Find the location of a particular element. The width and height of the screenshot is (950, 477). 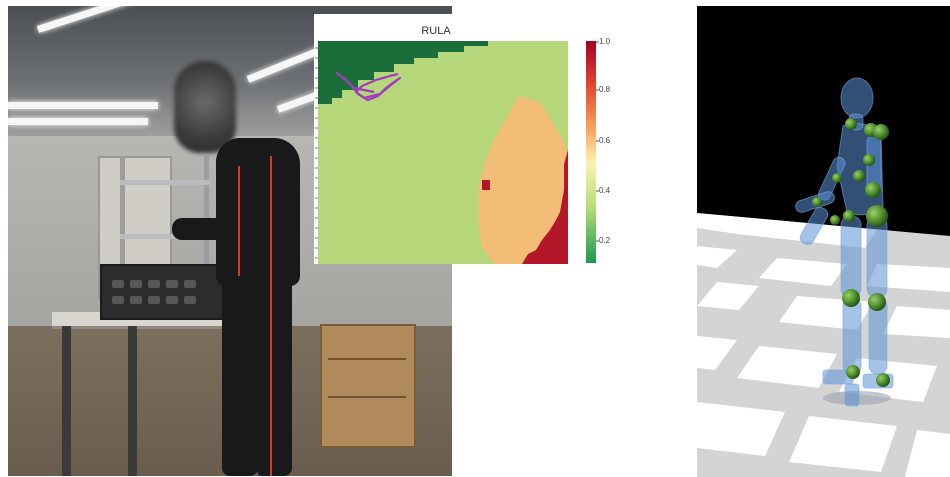

torso is located at coordinates (258, 212).